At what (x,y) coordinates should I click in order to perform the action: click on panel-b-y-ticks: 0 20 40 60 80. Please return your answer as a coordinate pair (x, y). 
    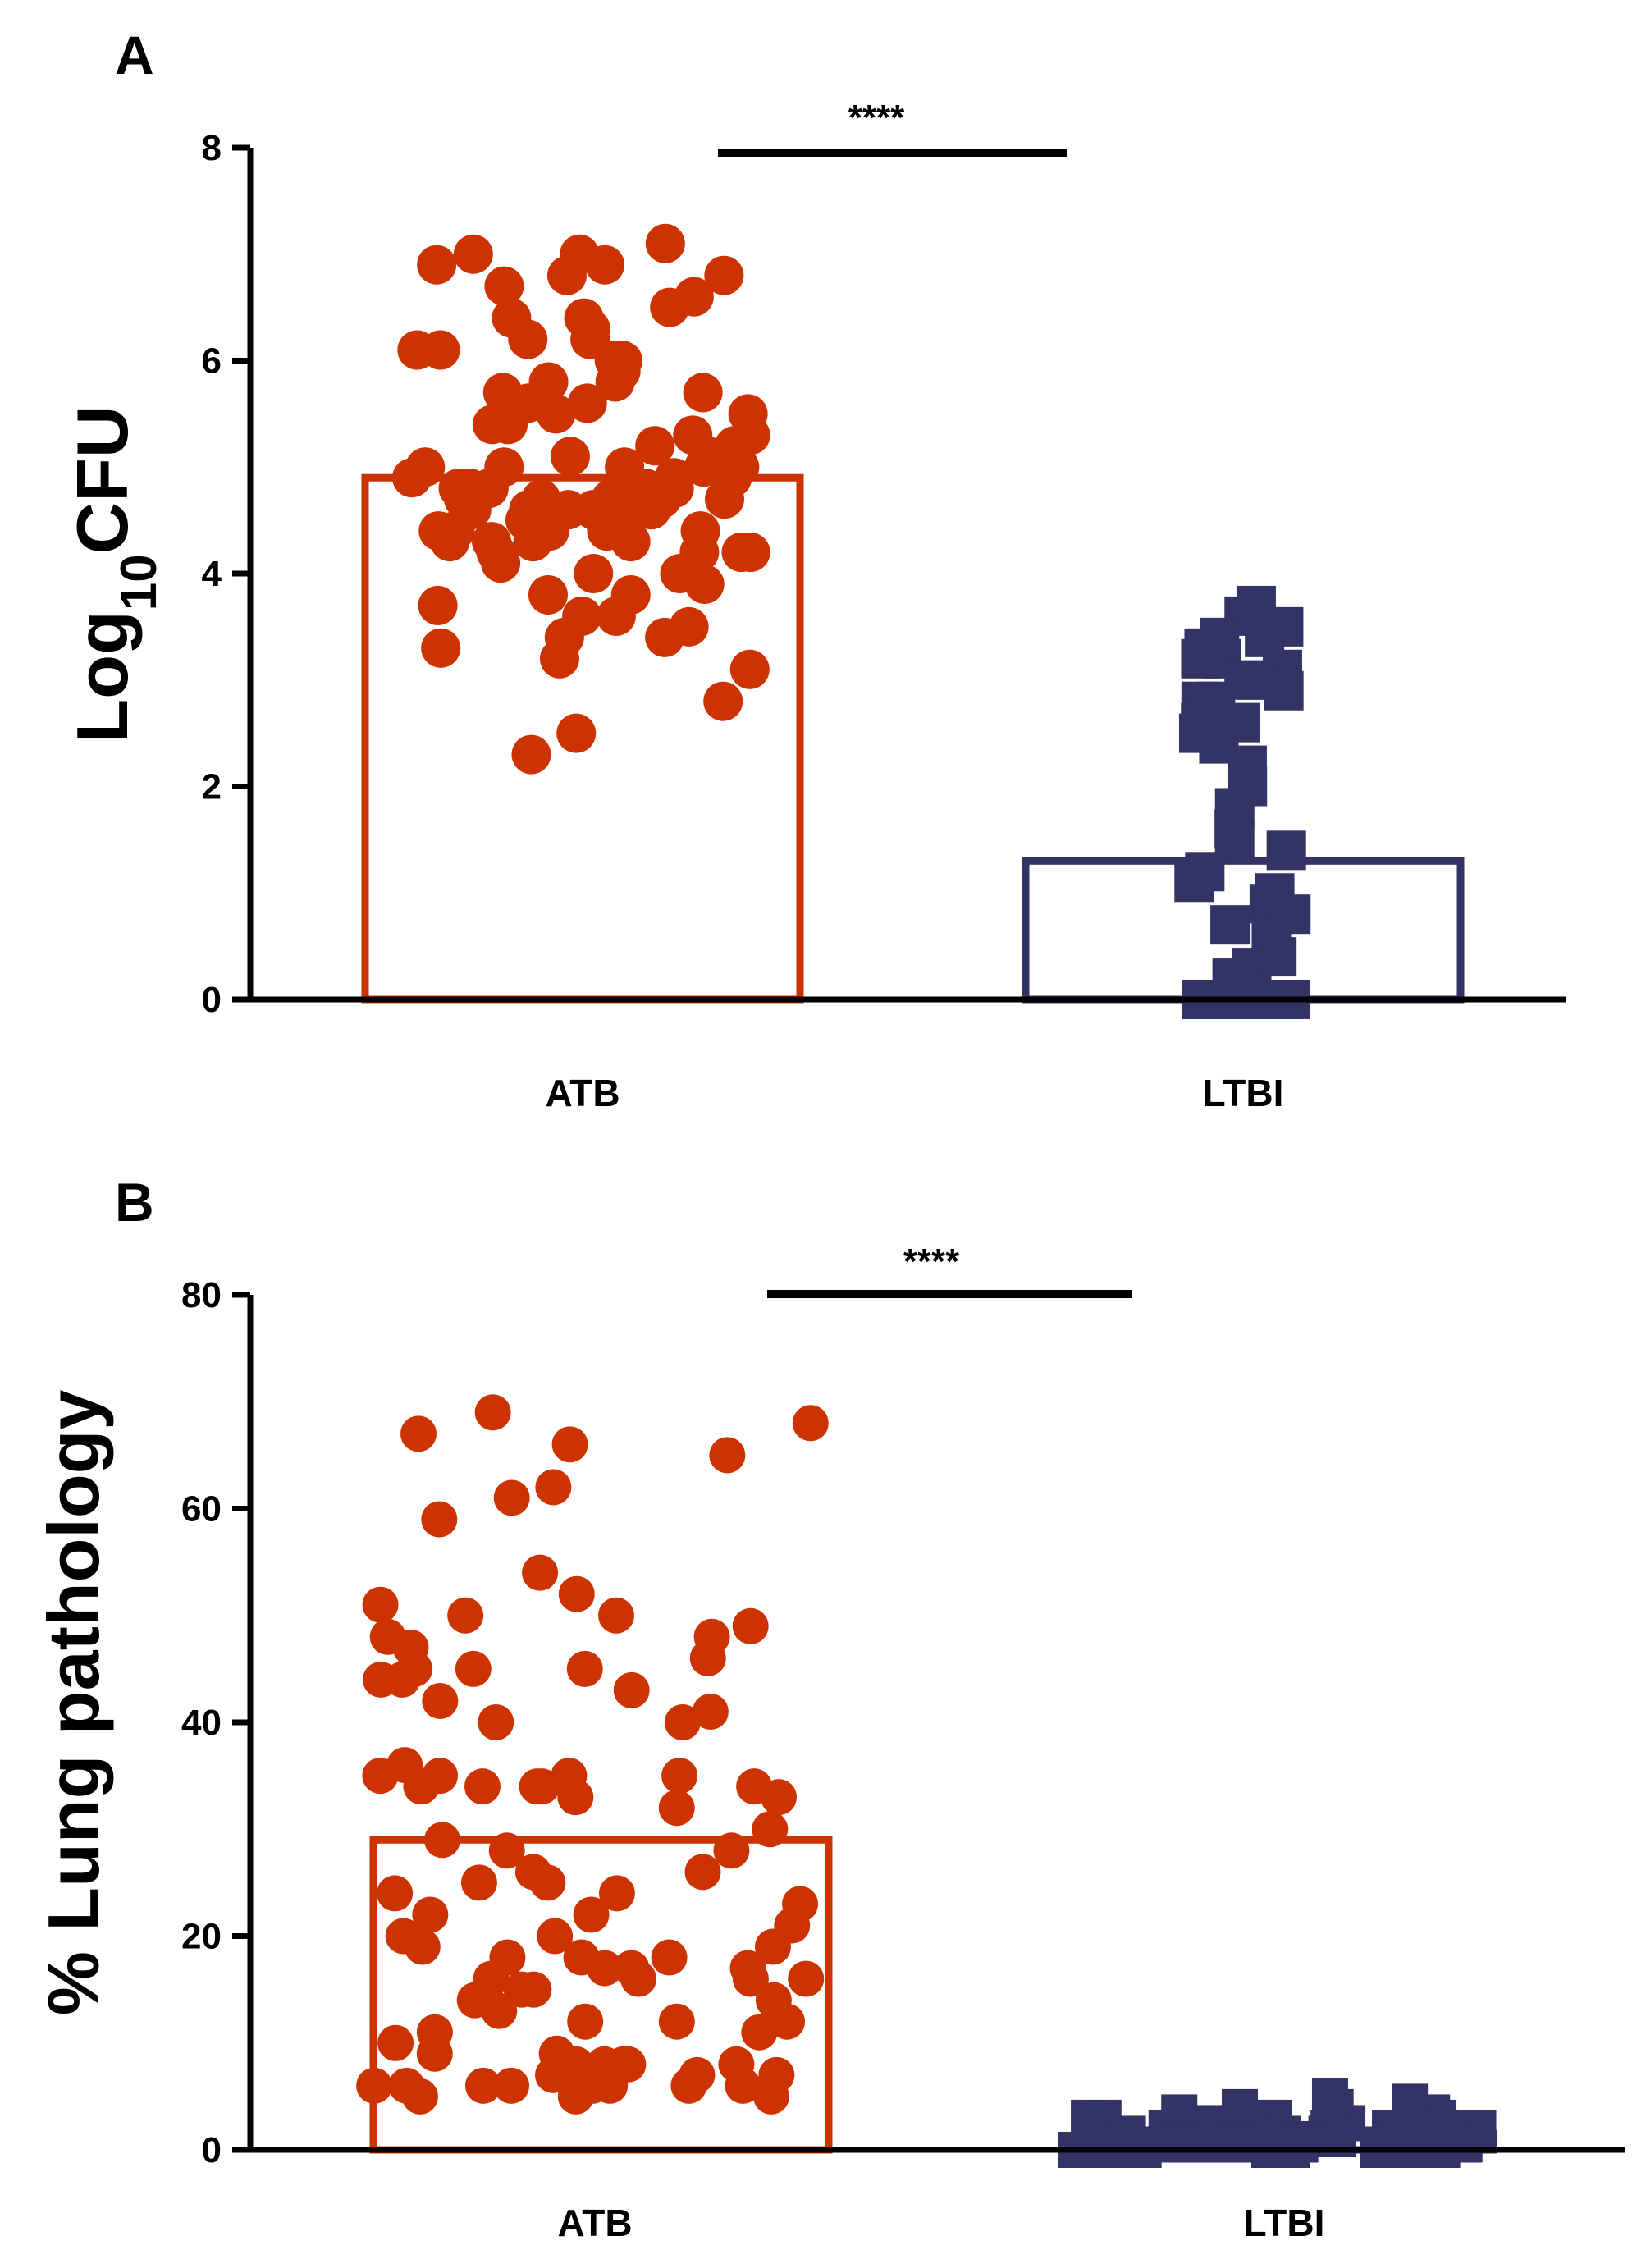
    Looking at the image, I should click on (215, 1722).